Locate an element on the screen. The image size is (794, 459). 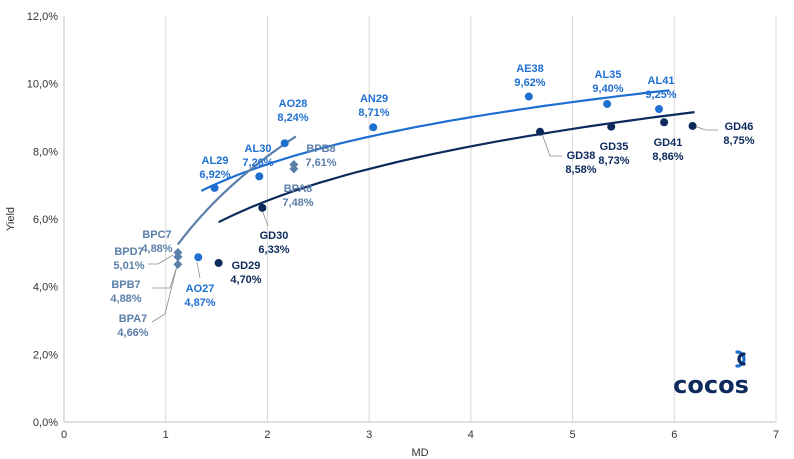
y-axis-title: Yield is located at coordinates (11, 219).